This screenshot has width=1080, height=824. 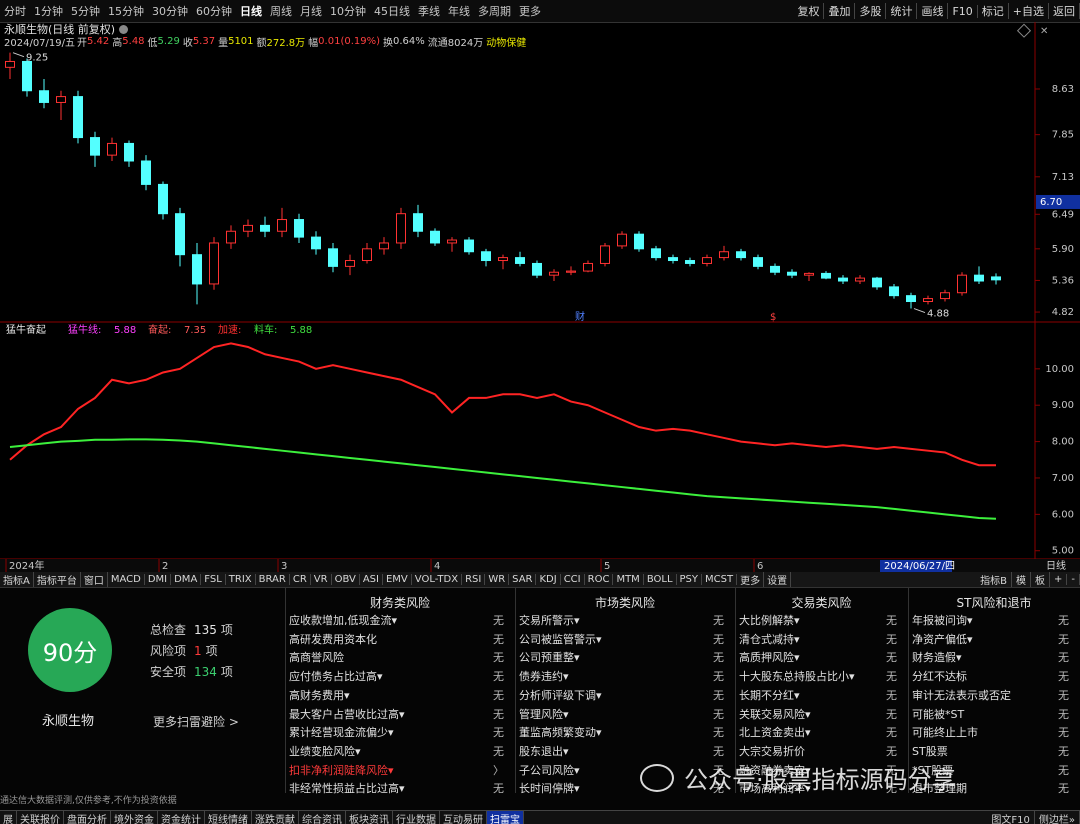 I want to click on bottom-tab: 展, so click(x=8, y=817).